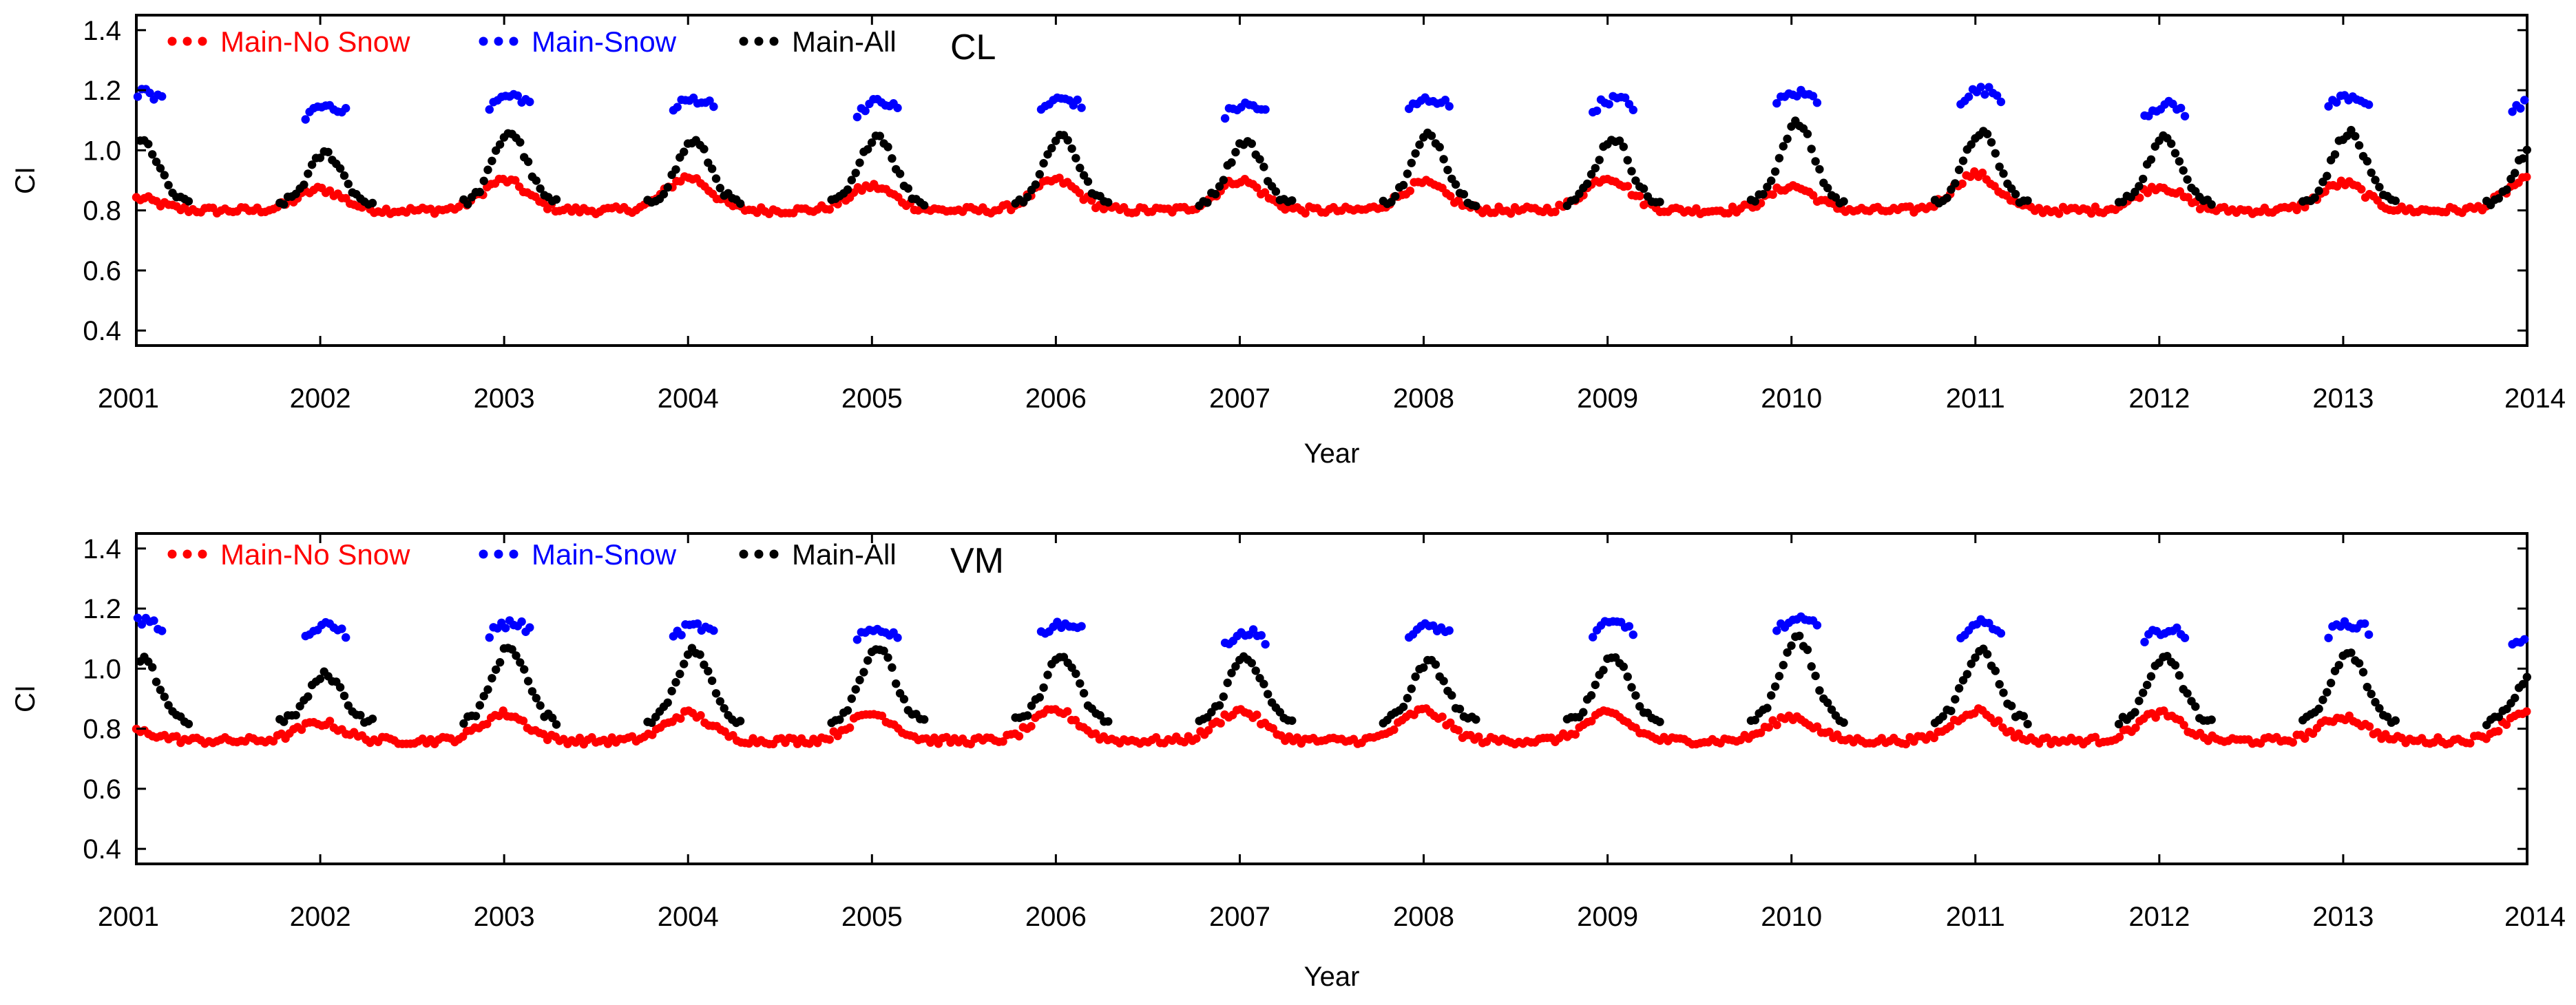 This screenshot has width=2576, height=1005. Describe the element at coordinates (102, 609) in the screenshot. I see `y-tick-label: 1.2` at that location.